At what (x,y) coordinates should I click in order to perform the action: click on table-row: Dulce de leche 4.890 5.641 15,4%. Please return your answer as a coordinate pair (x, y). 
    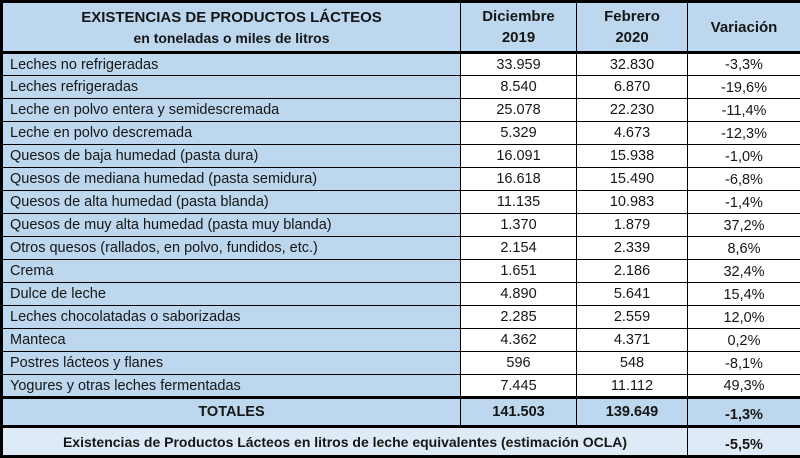
    Looking at the image, I should click on (401, 294).